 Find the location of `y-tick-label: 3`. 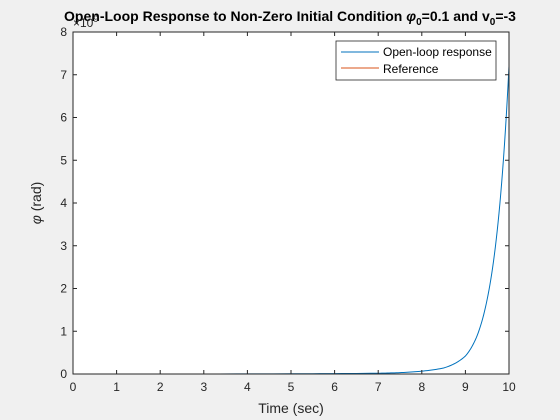

y-tick-label: 3 is located at coordinates (63, 246).